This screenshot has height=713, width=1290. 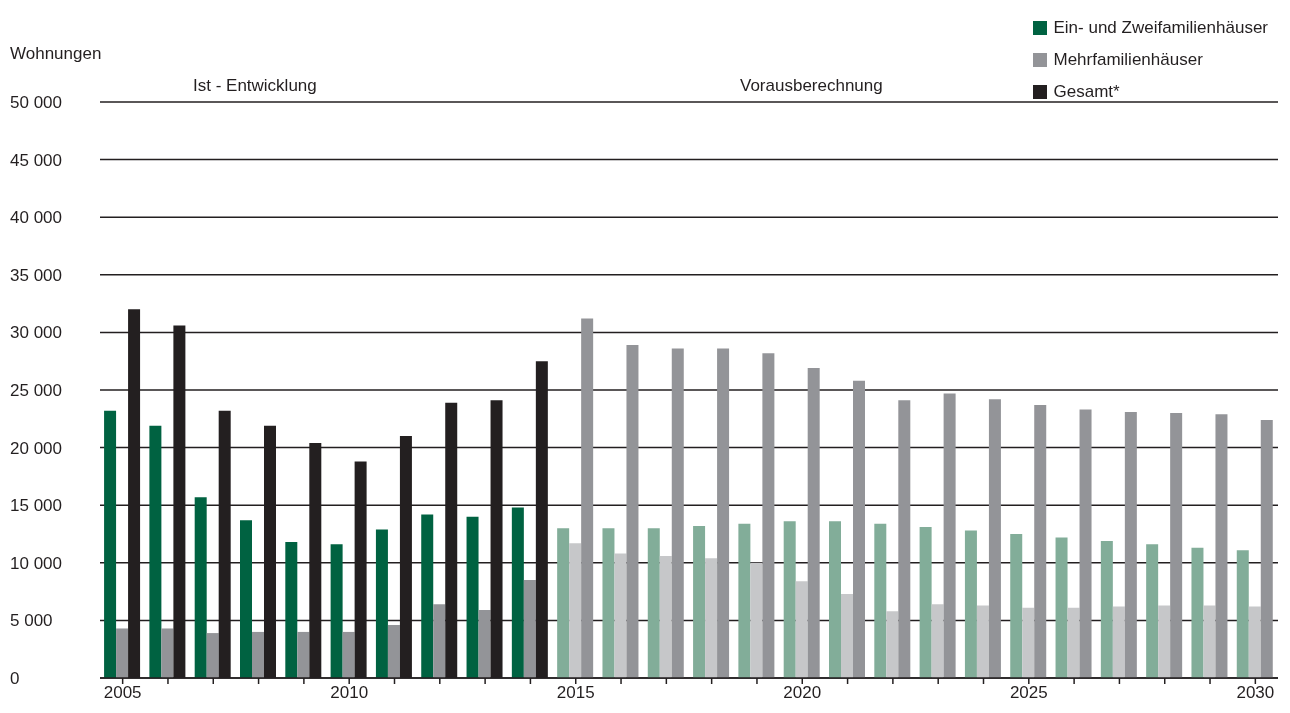 What do you see at coordinates (255, 86) in the screenshot?
I see `text: Ist - Entwicklung` at bounding box center [255, 86].